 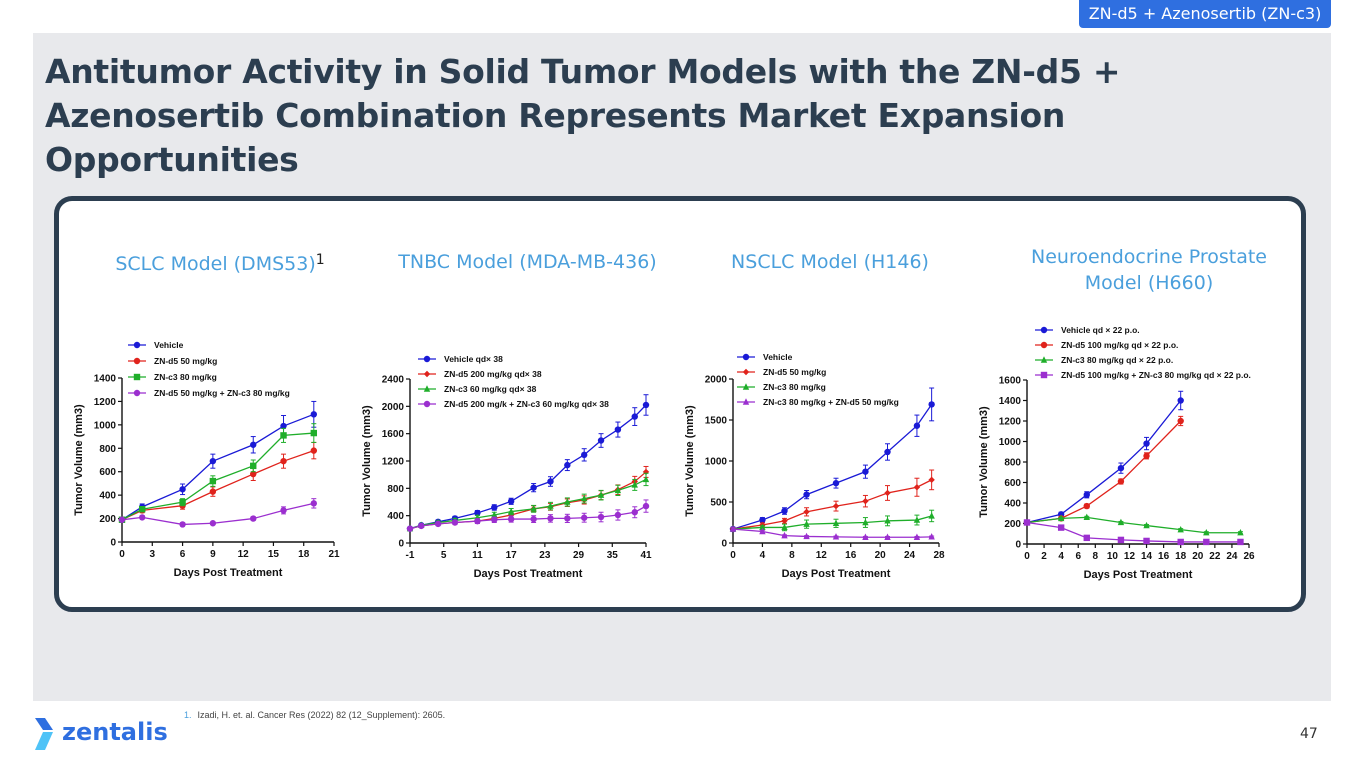 What do you see at coordinates (830, 262) in the screenshot?
I see `chart-title-nsclc: NSCLC Model (H146)` at bounding box center [830, 262].